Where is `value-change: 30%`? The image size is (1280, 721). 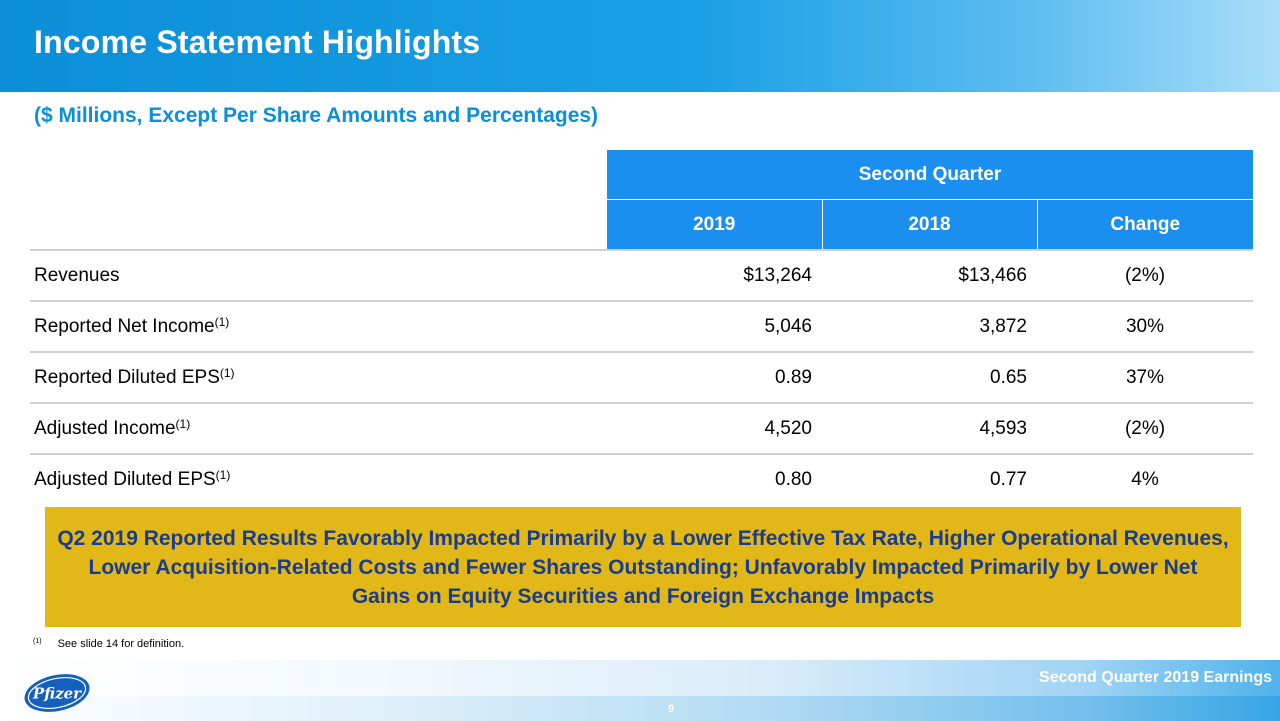 value-change: 30% is located at coordinates (1145, 326).